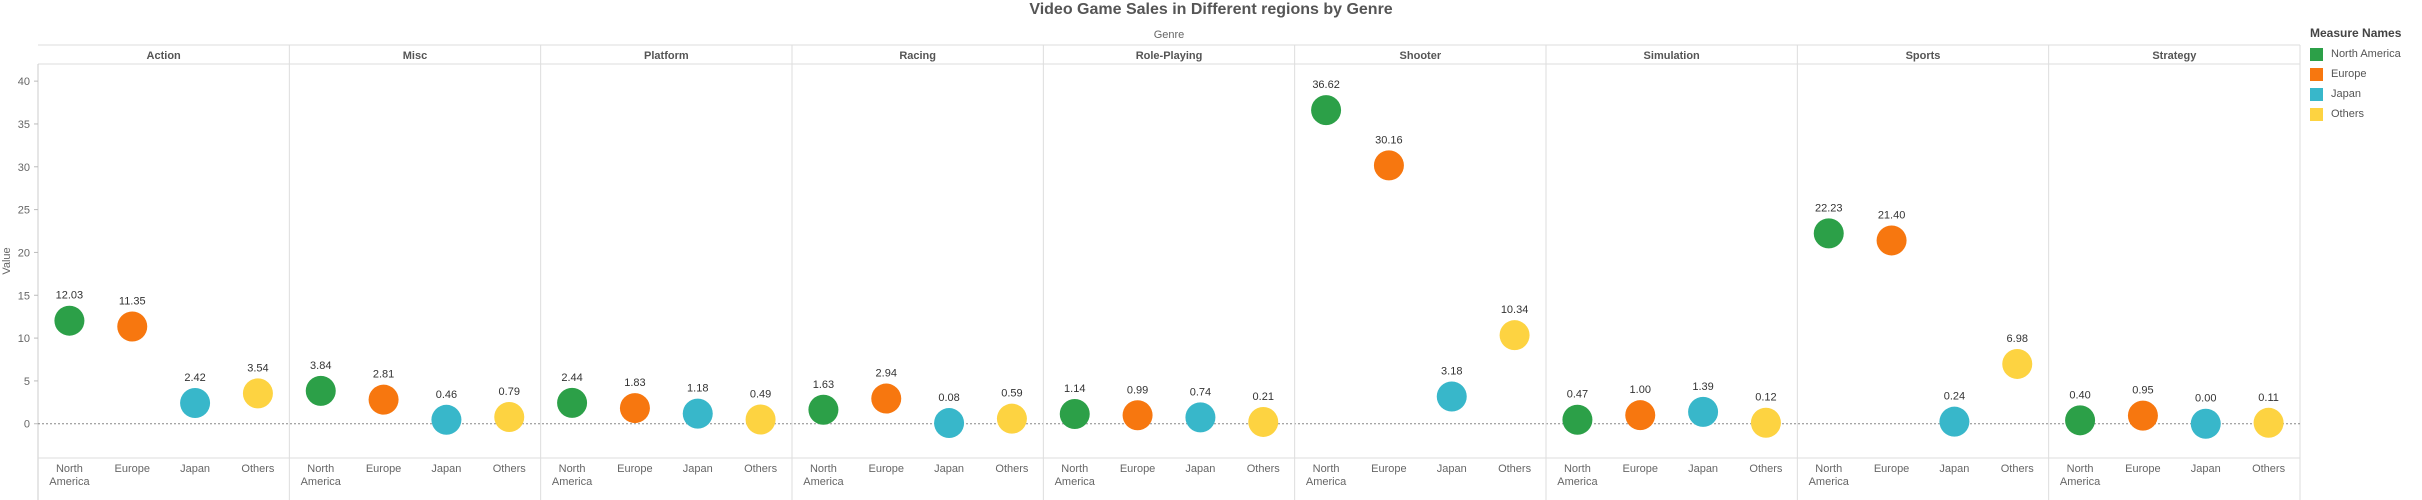 The image size is (2422, 500). What do you see at coordinates (1200, 392) in the screenshot?
I see `data-label: 0.74` at bounding box center [1200, 392].